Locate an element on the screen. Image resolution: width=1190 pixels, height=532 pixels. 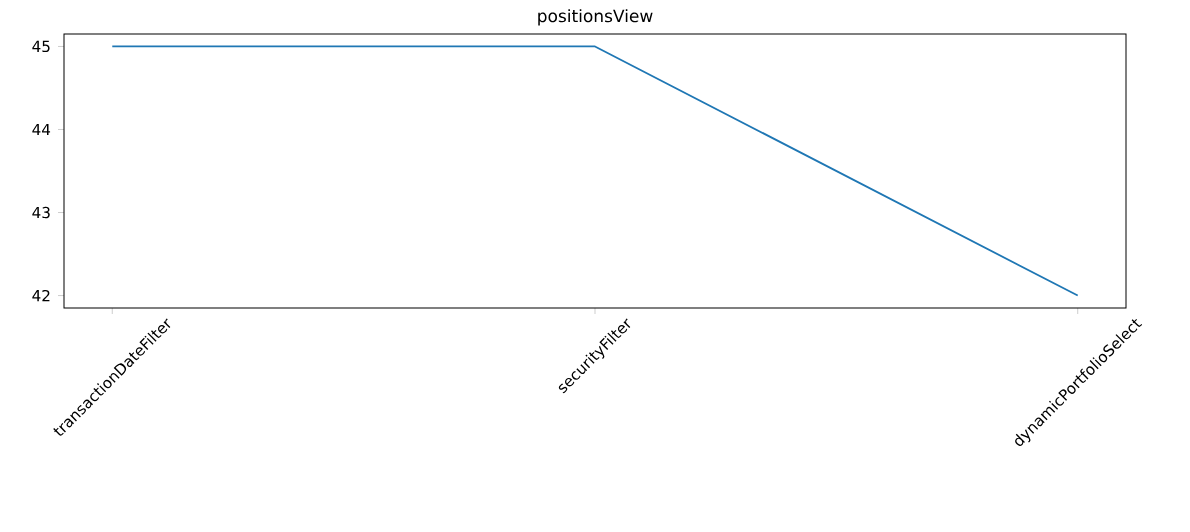
y-tick-label: 45 is located at coordinates (41, 46).